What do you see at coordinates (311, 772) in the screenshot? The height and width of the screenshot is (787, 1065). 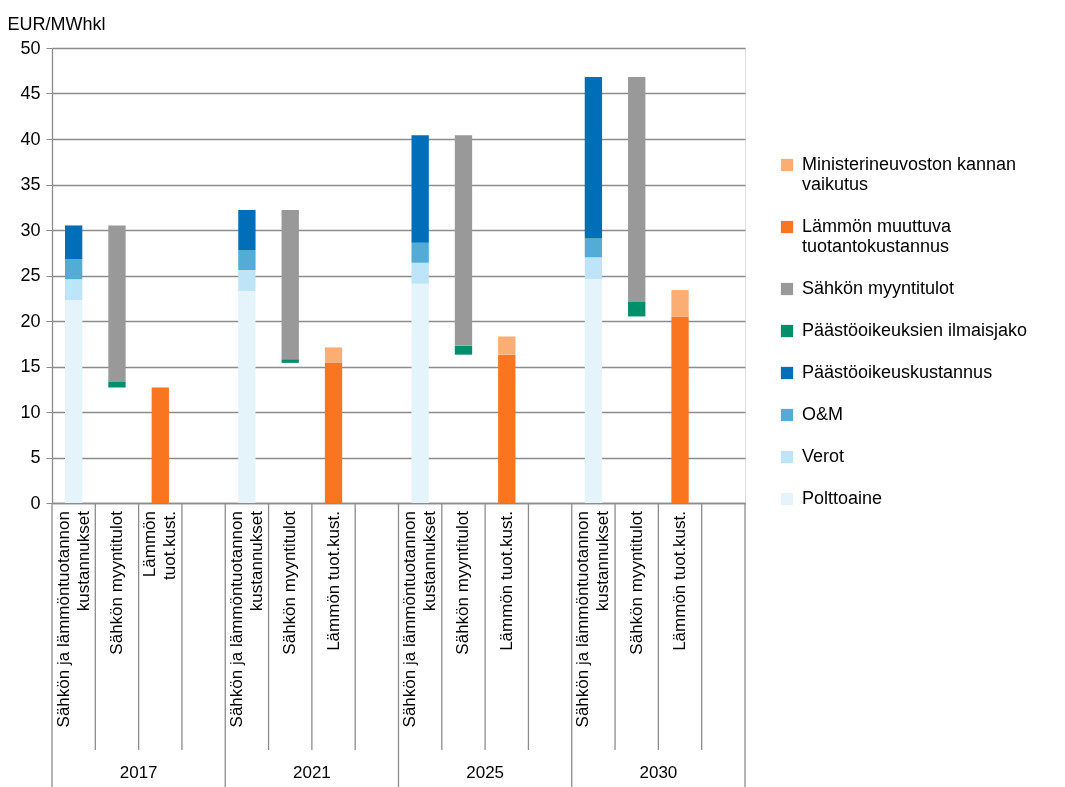 I see `text: 2021` at bounding box center [311, 772].